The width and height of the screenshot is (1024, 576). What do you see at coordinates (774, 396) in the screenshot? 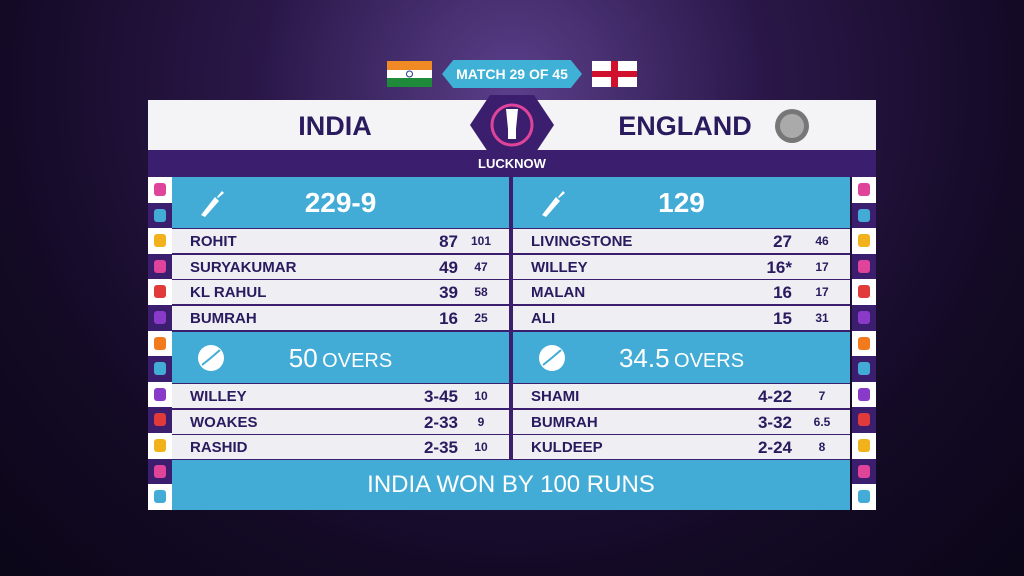
I see `figures: 4-22` at bounding box center [774, 396].